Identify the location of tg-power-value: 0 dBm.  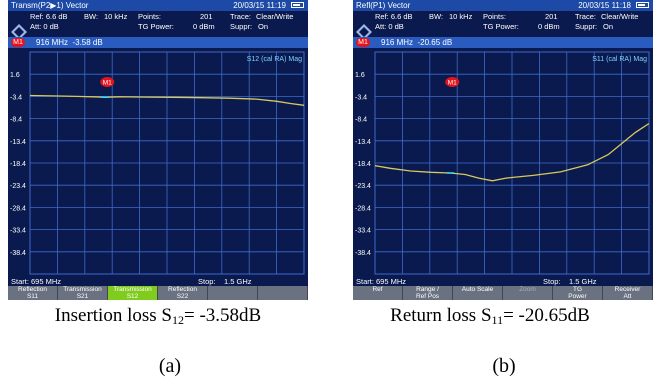
(549, 26).